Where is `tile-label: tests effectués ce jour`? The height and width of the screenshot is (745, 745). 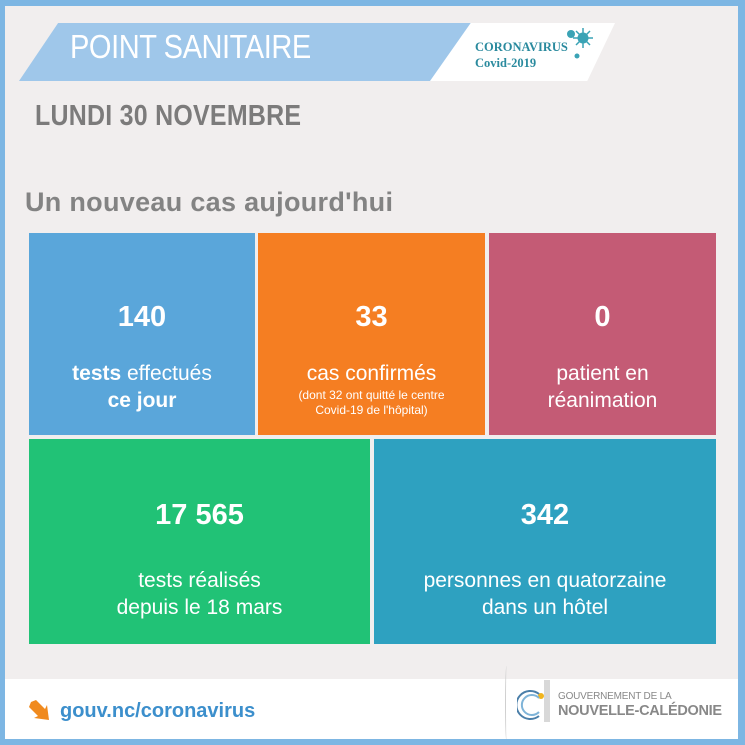 tile-label: tests effectués ce jour is located at coordinates (142, 387).